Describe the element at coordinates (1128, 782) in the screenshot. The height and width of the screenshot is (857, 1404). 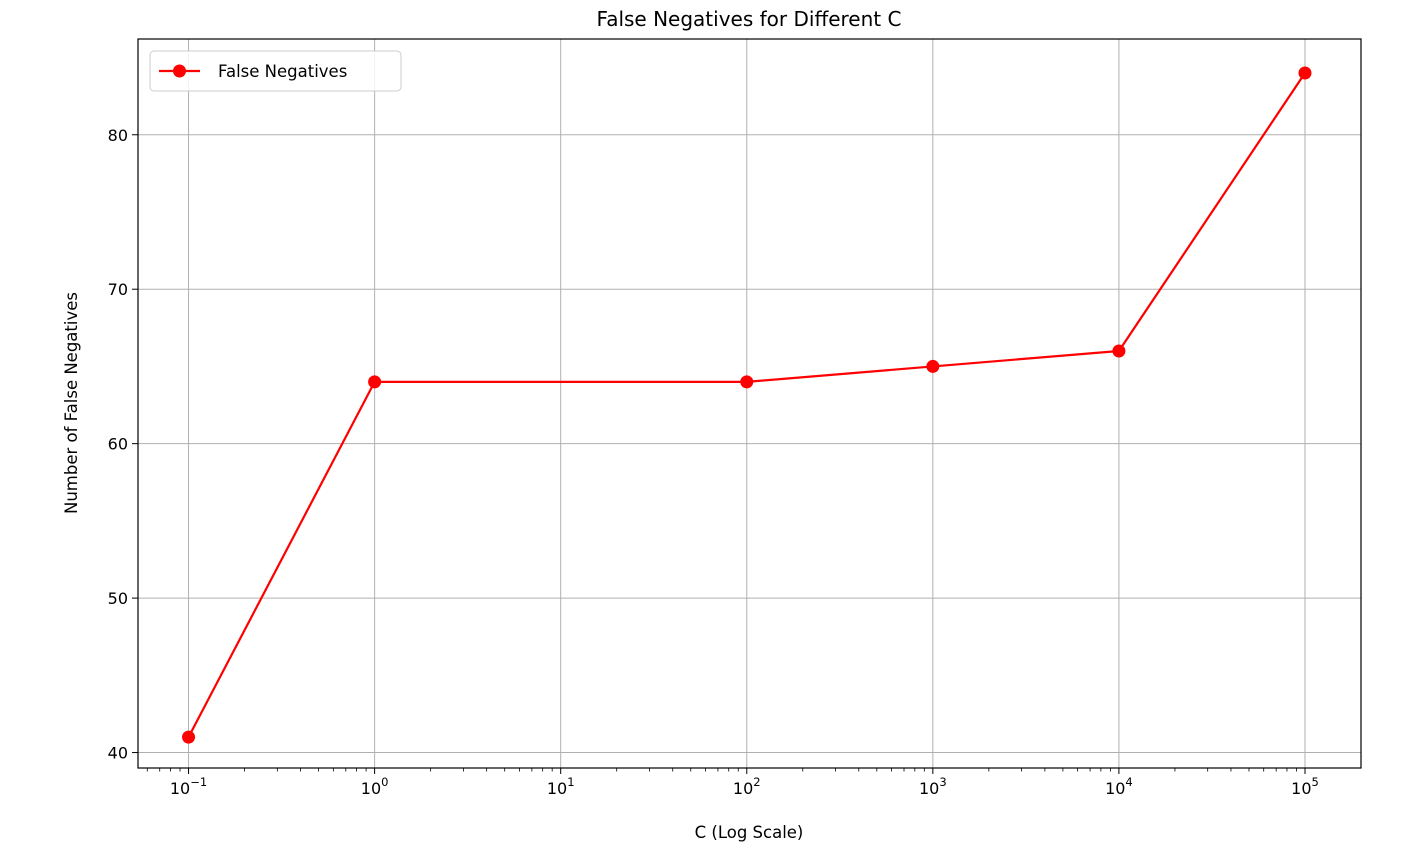
I see `x-tick-label-exponent: 4` at that location.